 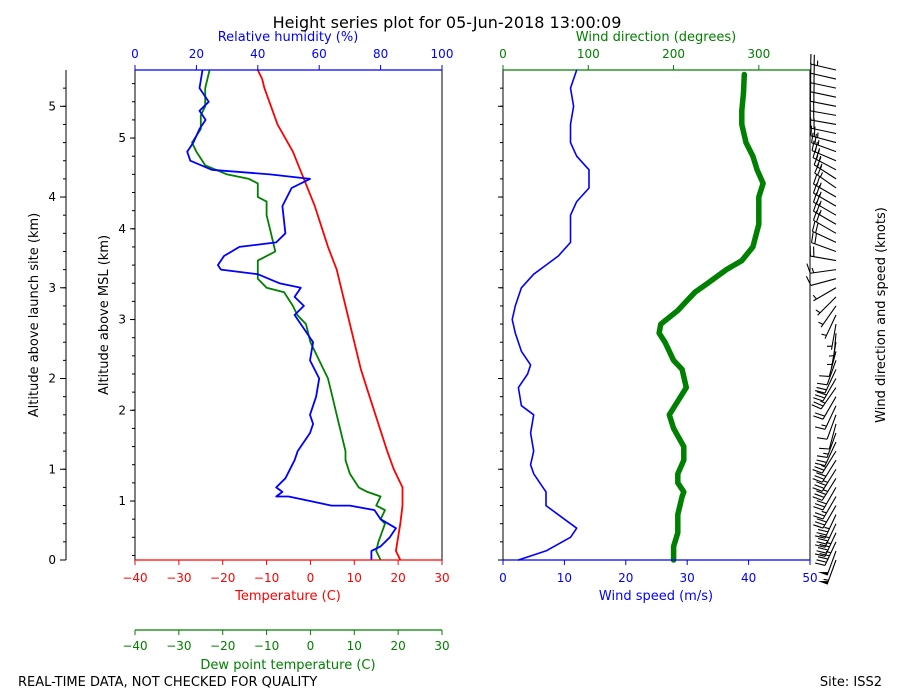 I want to click on wind-speed-axis-tick-label: 10, so click(x=564, y=578).